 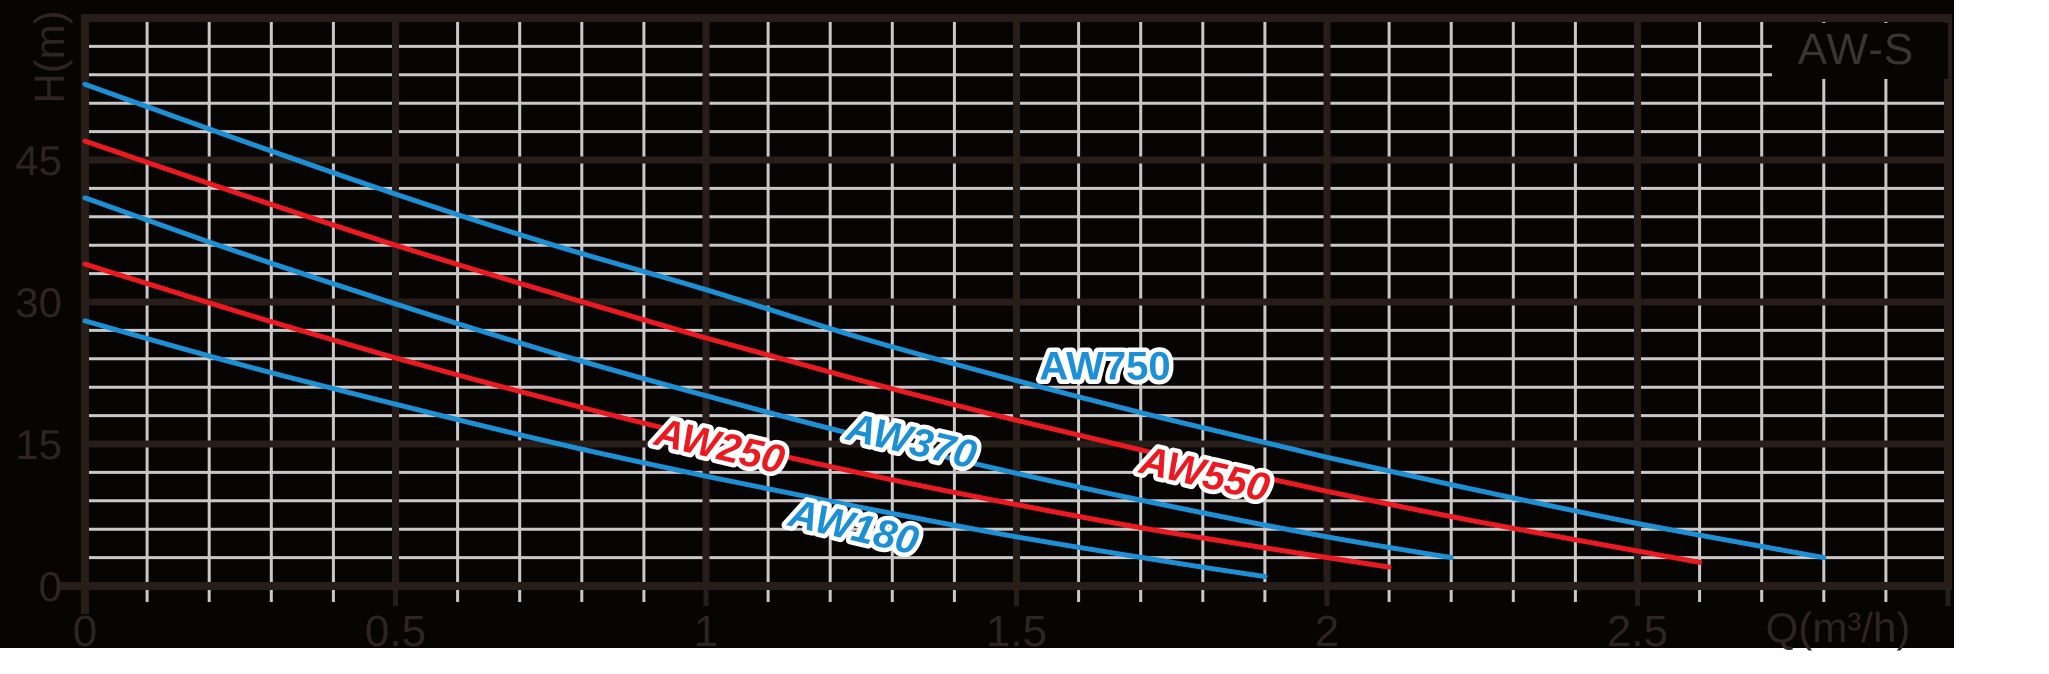 I want to click on y-tick-label: 45, so click(x=38, y=160).